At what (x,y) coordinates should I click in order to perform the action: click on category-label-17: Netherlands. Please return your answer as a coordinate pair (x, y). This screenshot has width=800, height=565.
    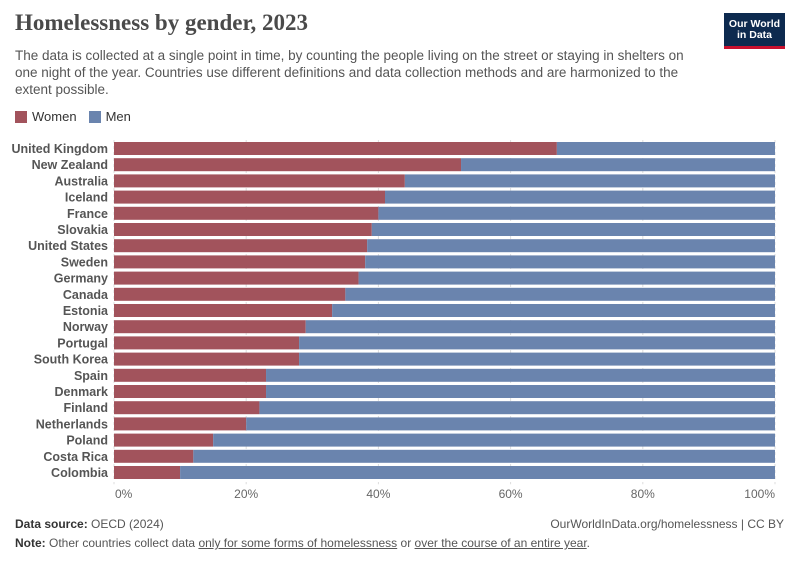
    Looking at the image, I should click on (72, 424).